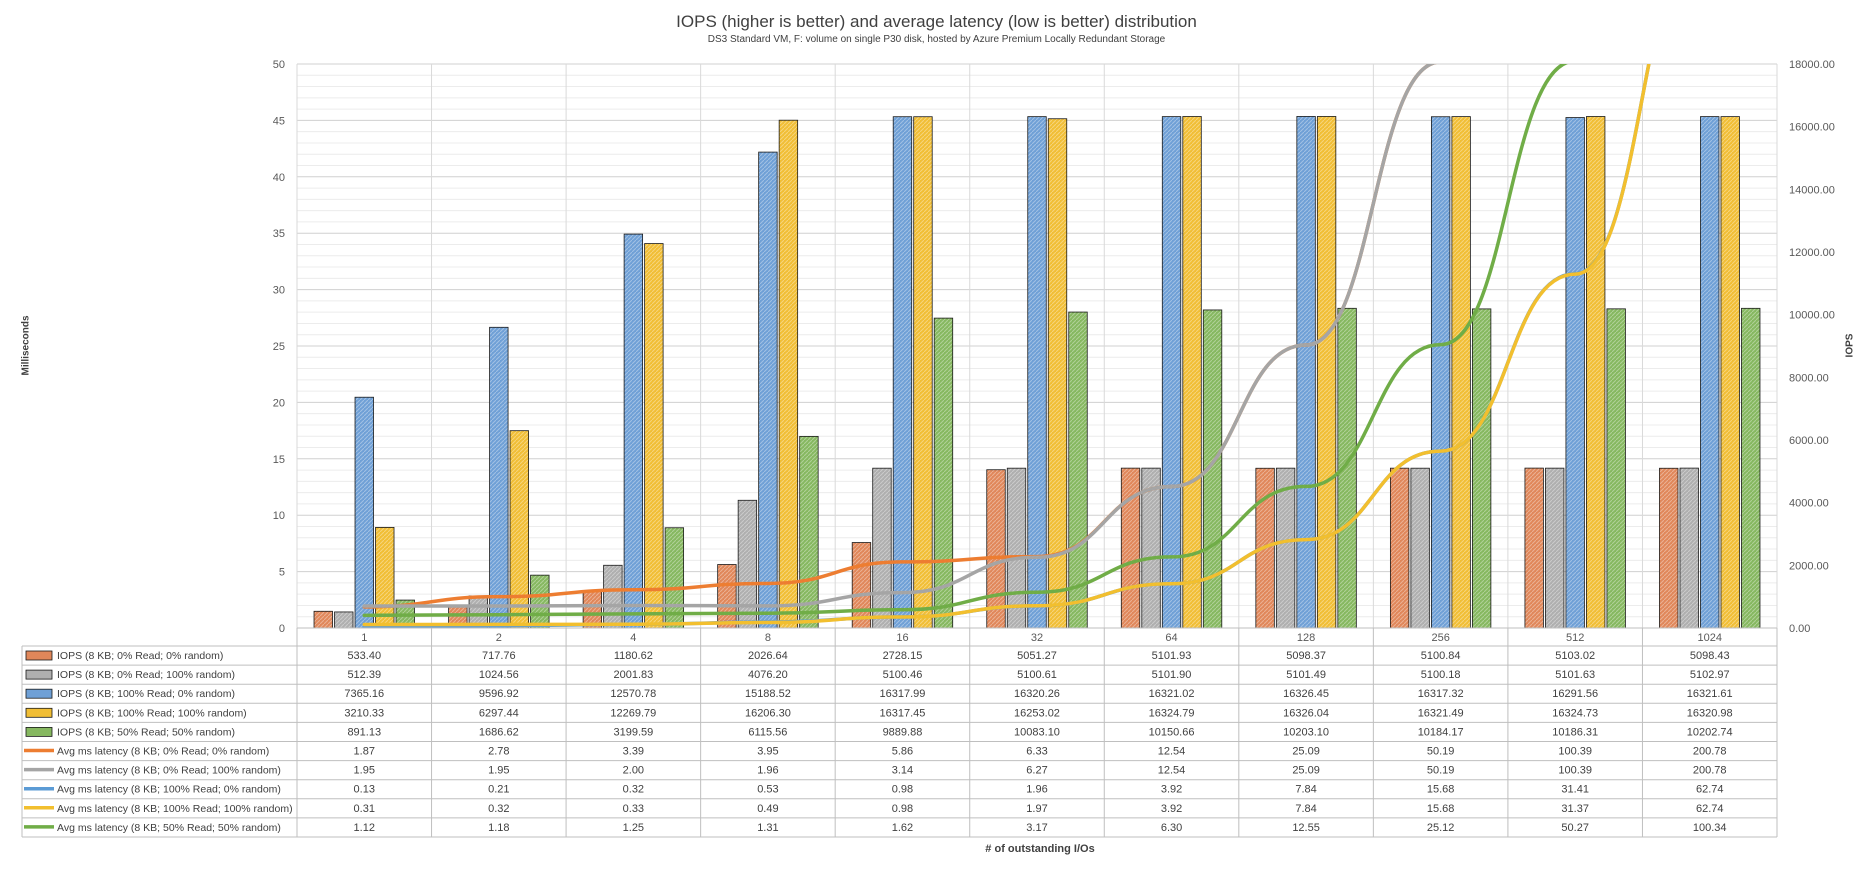 This screenshot has height=875, width=1873. Describe the element at coordinates (902, 771) in the screenshot. I see `table-cell: 3.14` at that location.